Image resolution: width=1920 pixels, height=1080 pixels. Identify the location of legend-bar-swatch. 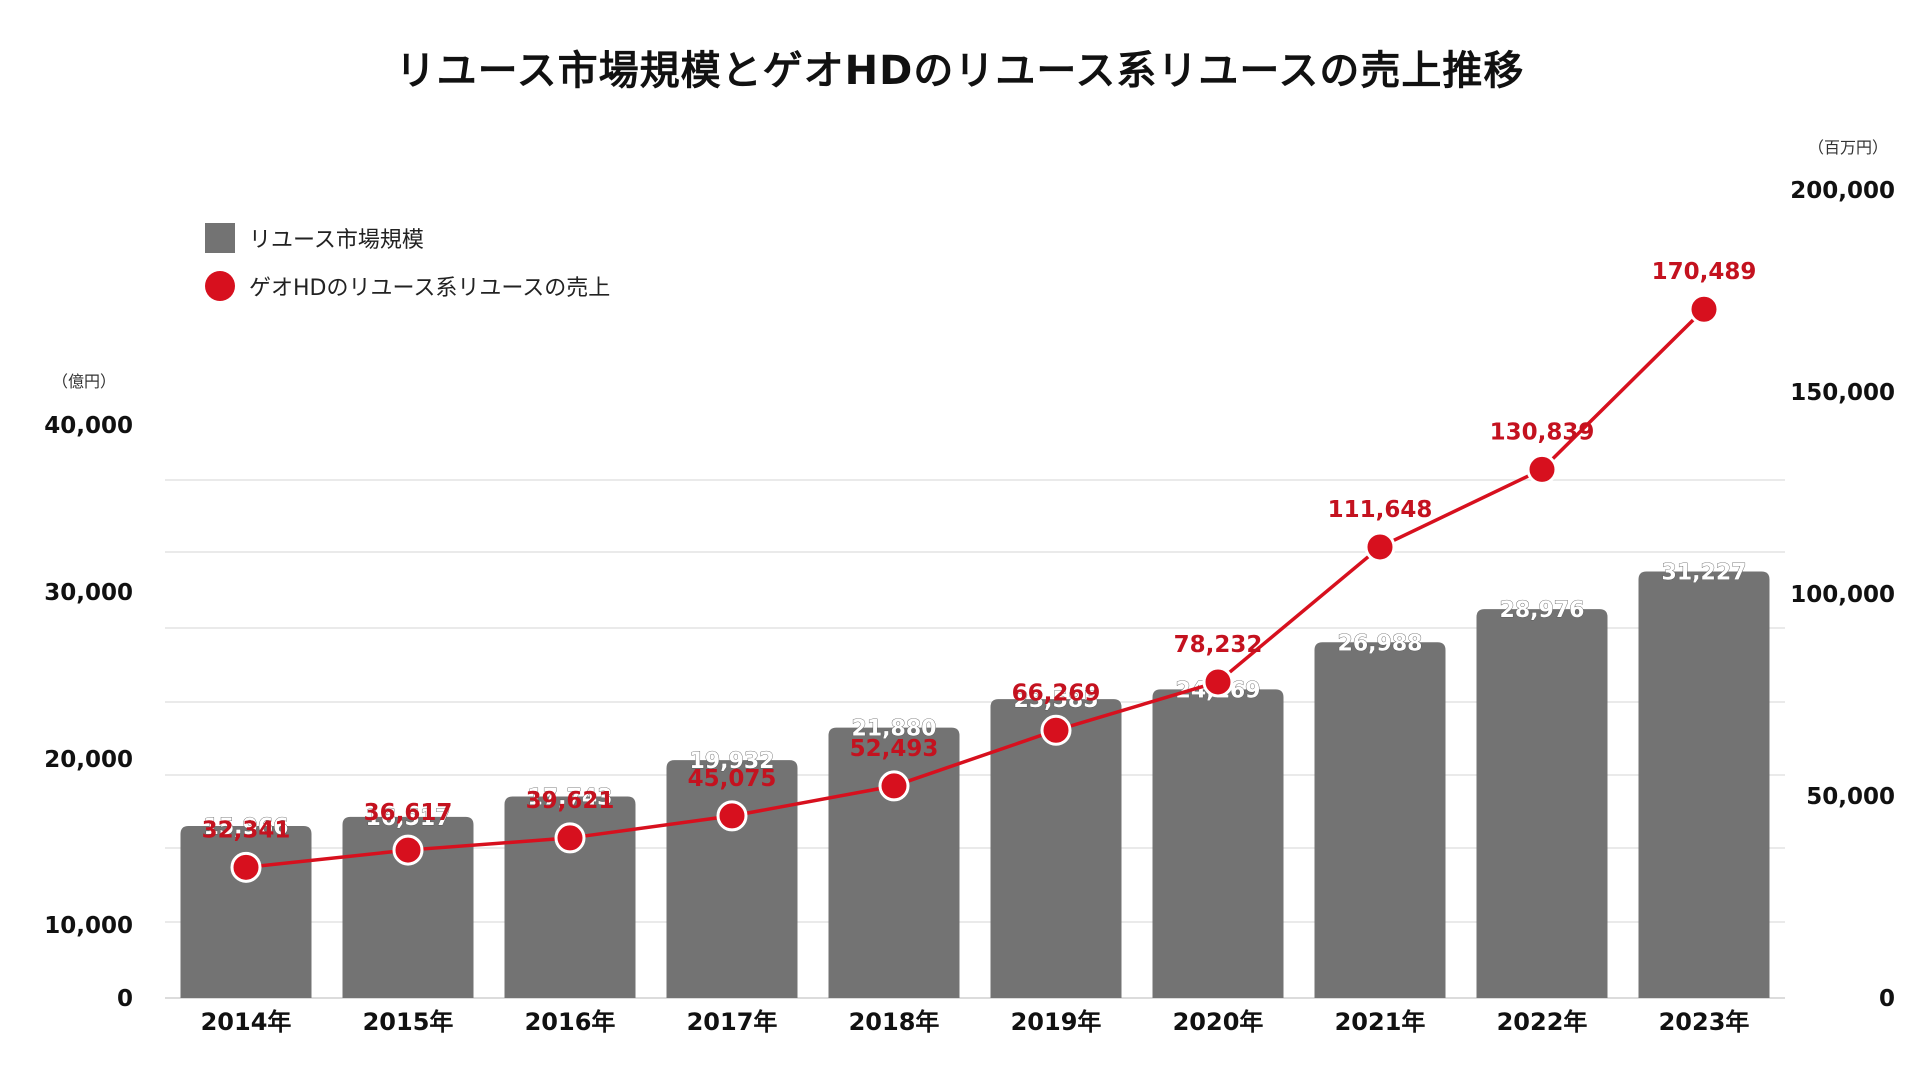
(220, 238).